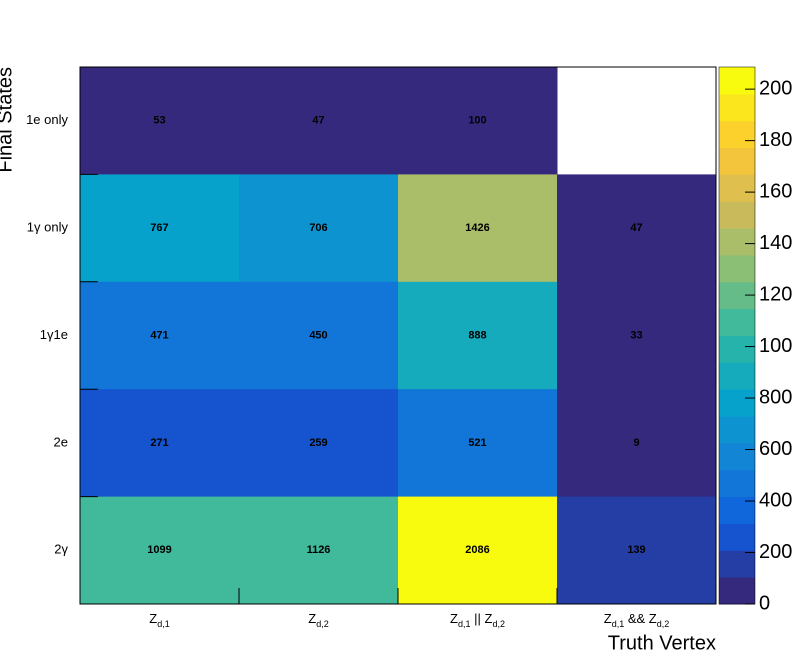 The width and height of the screenshot is (796, 672). I want to click on y-tick-label: 2e, so click(61, 441).